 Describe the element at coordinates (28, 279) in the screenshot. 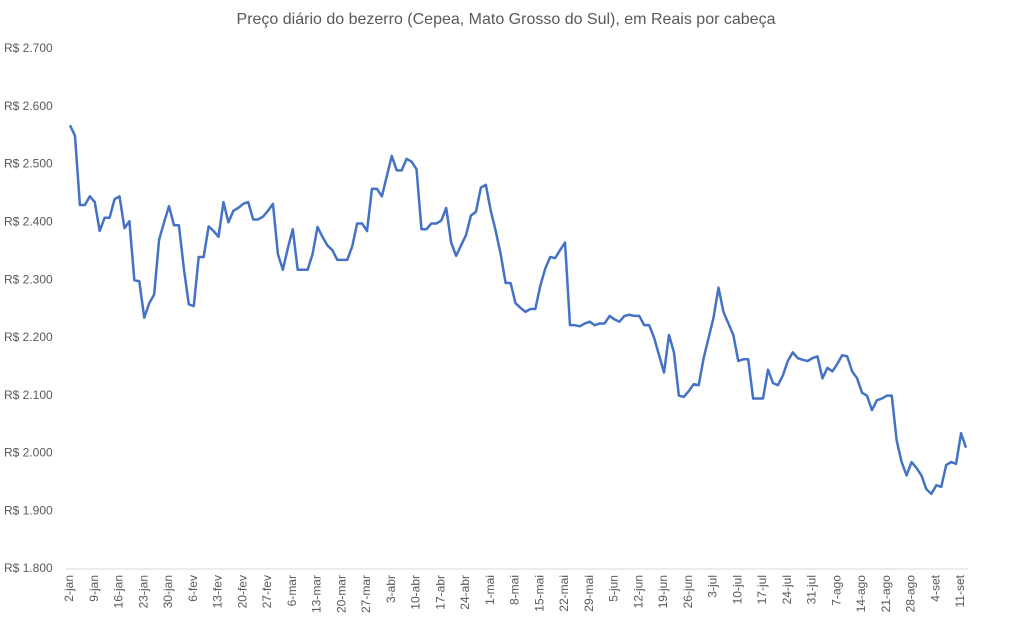

I see `y-tick-label: R$ 2.300` at that location.